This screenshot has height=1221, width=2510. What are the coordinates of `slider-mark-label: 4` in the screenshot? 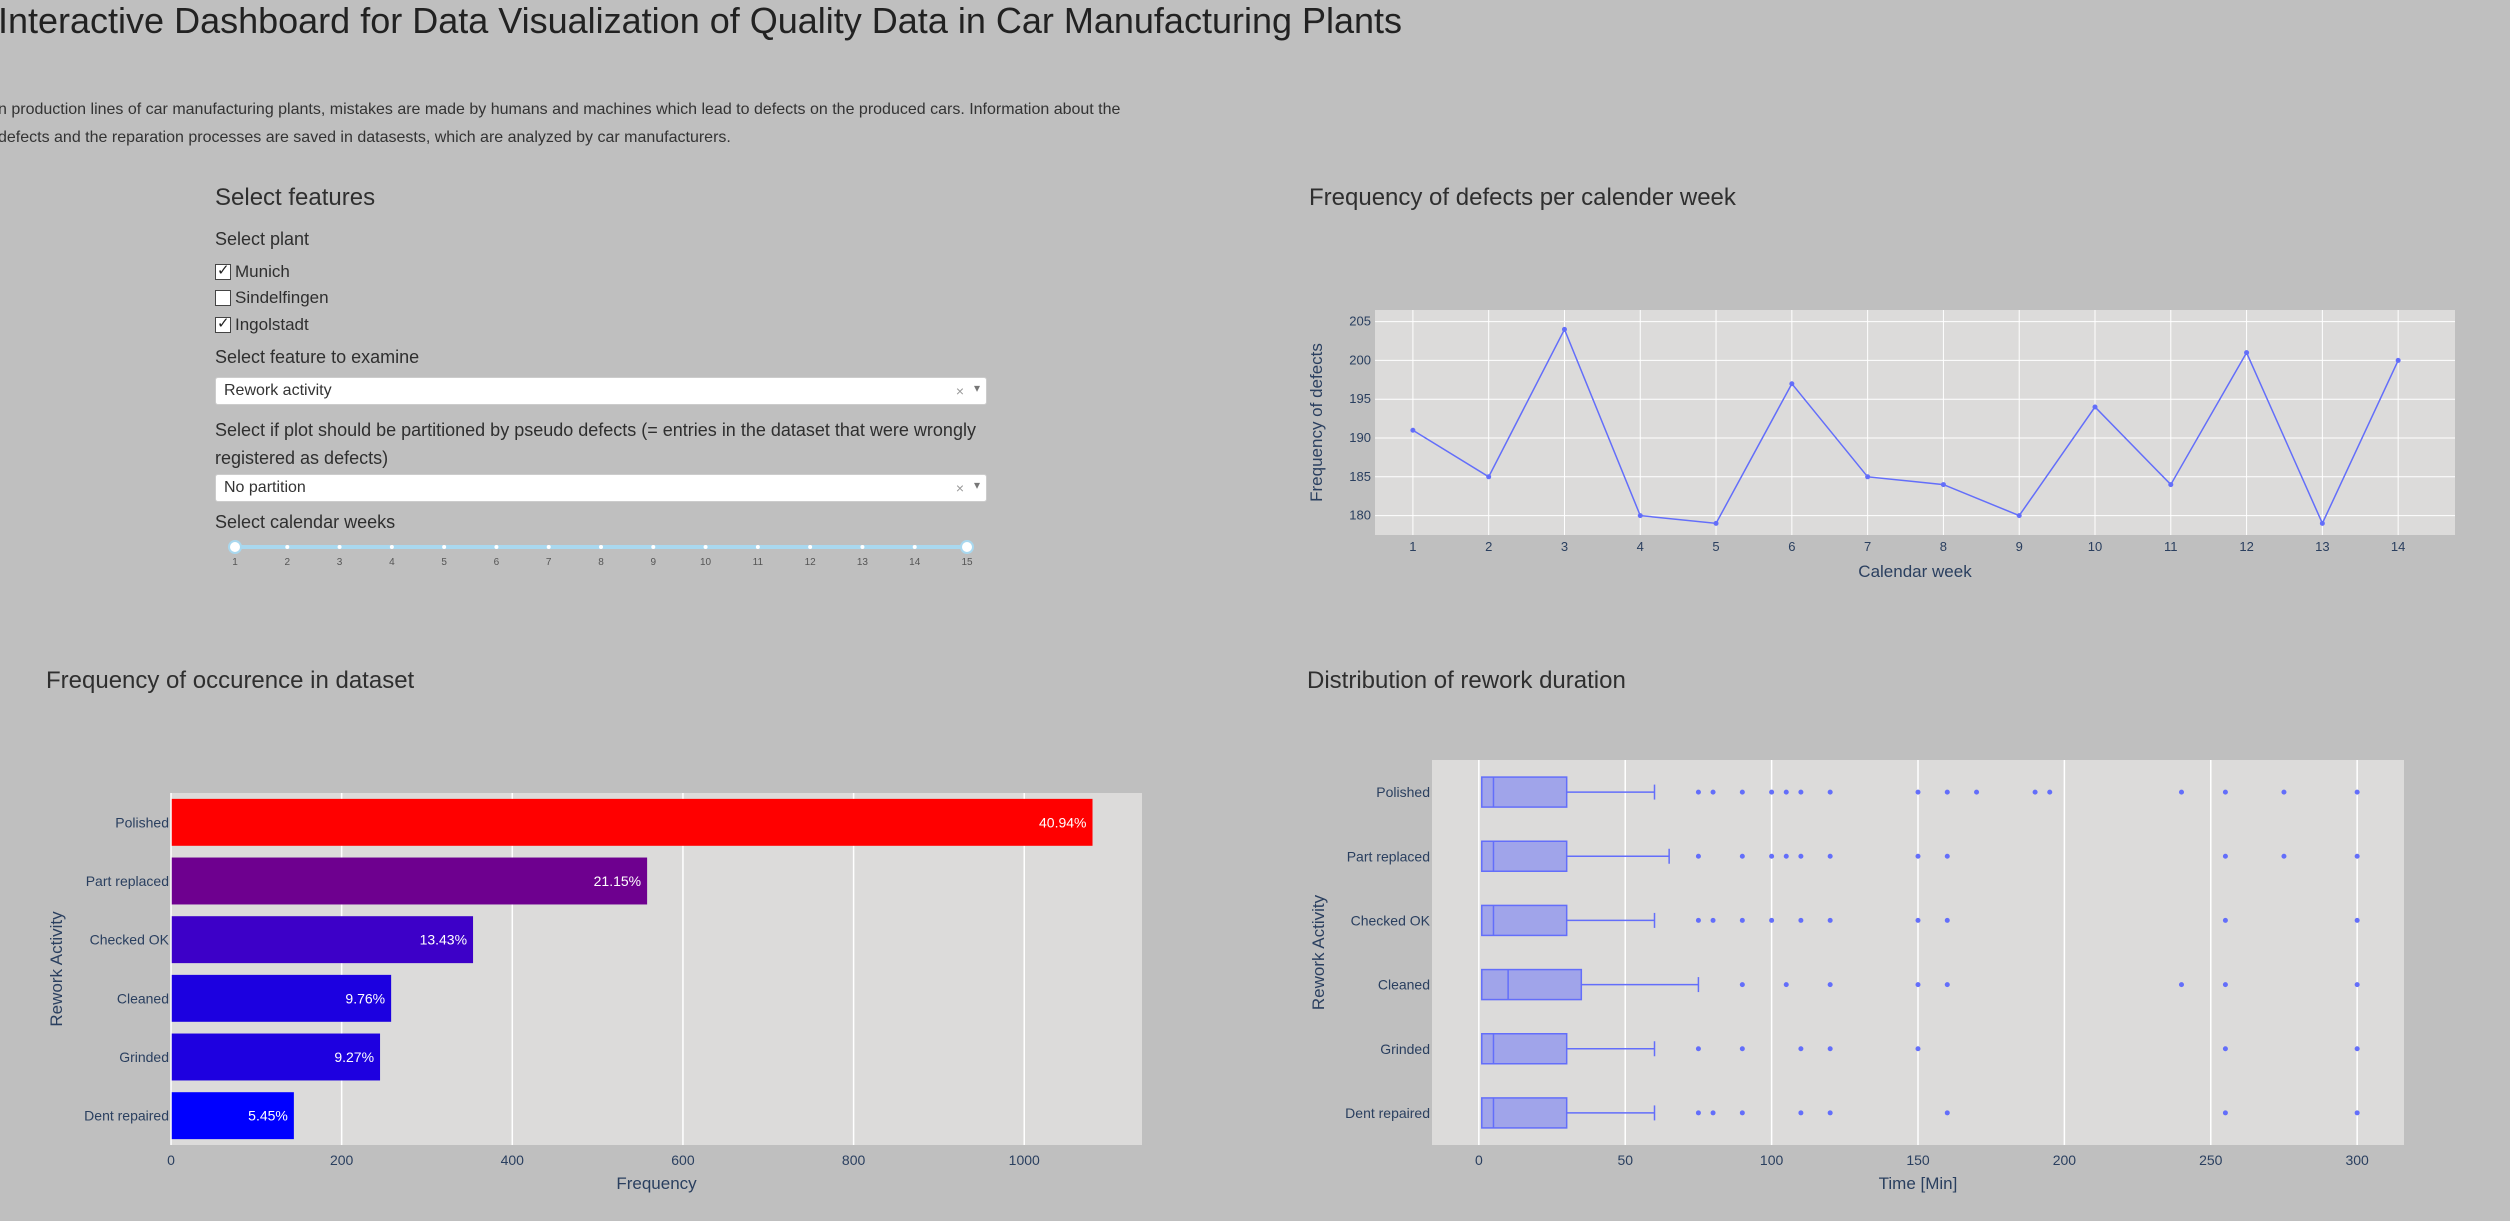 It's located at (392, 562).